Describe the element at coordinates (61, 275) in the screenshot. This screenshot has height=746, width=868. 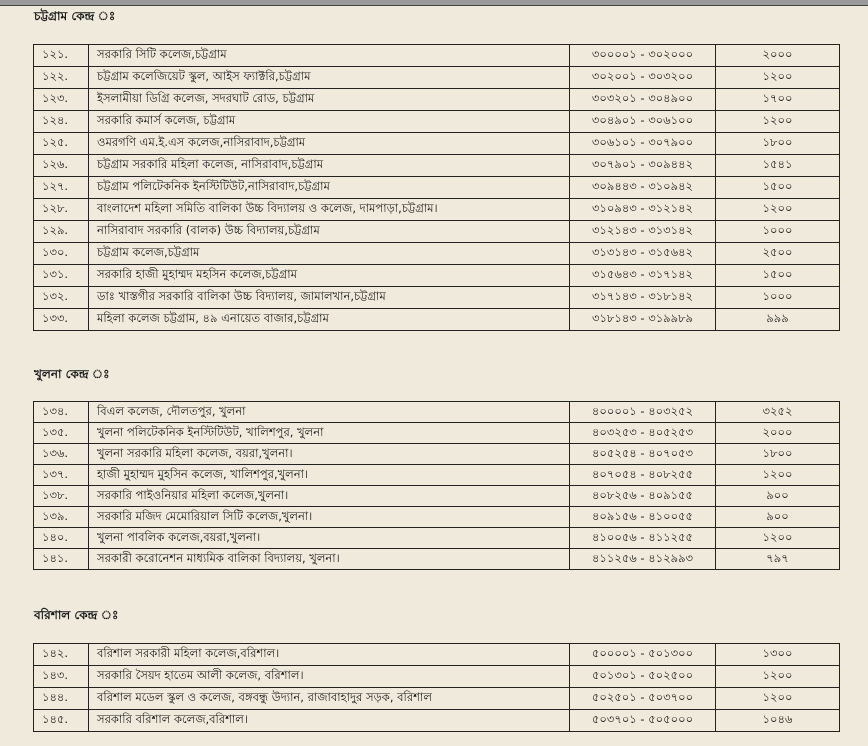
I see `serial-number: ১৩১.` at that location.